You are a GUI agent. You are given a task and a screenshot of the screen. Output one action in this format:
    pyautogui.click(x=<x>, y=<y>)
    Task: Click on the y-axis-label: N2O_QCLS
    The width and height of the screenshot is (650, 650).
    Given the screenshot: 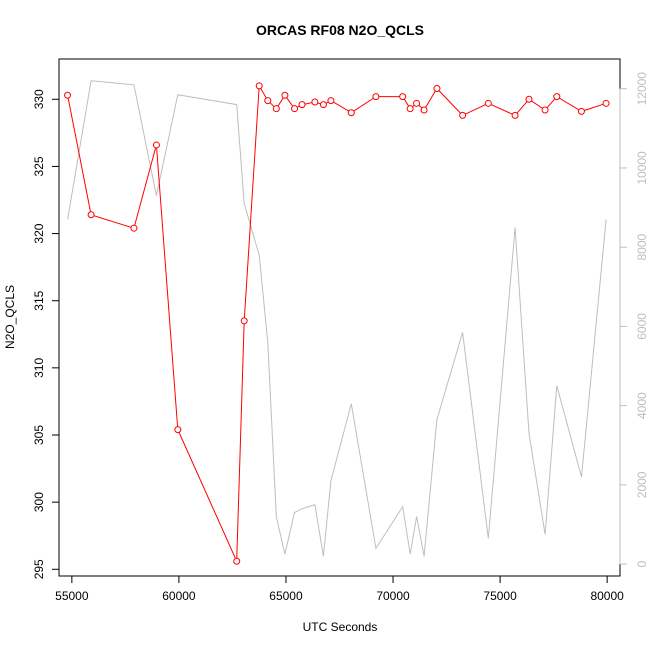 What is the action you would take?
    pyautogui.click(x=10, y=317)
    